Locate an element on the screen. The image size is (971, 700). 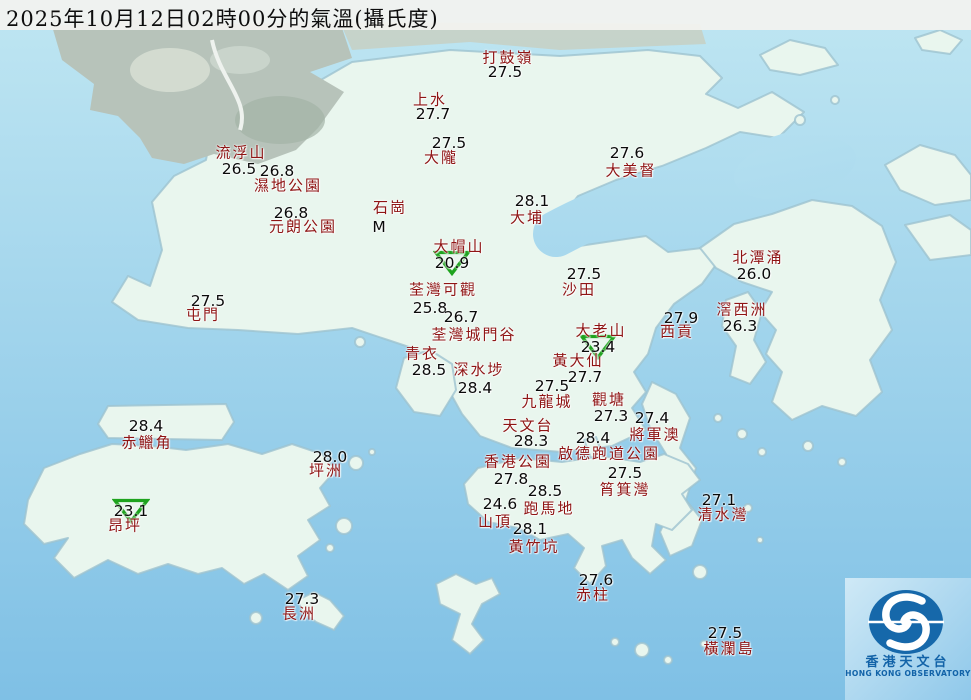
hko-logo-english-text: HONG KONG OBSERVATORY is located at coordinates (908, 673).